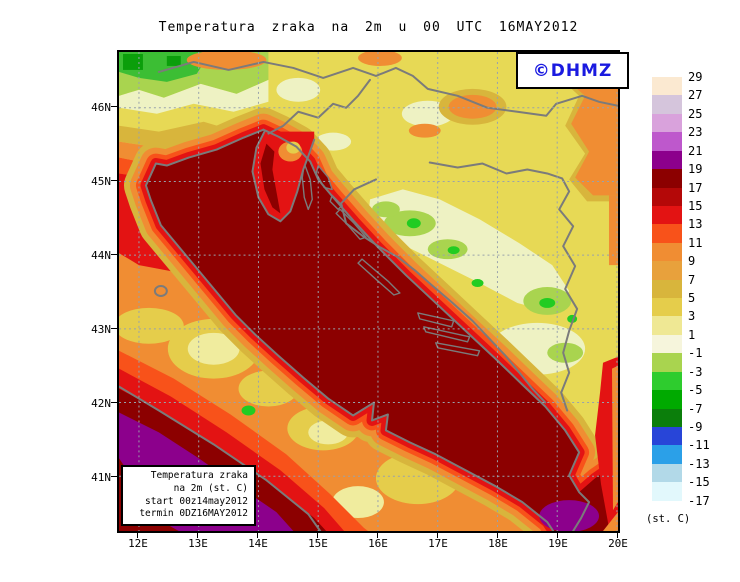  I want to click on colorbar-label: 7, so click(692, 279).